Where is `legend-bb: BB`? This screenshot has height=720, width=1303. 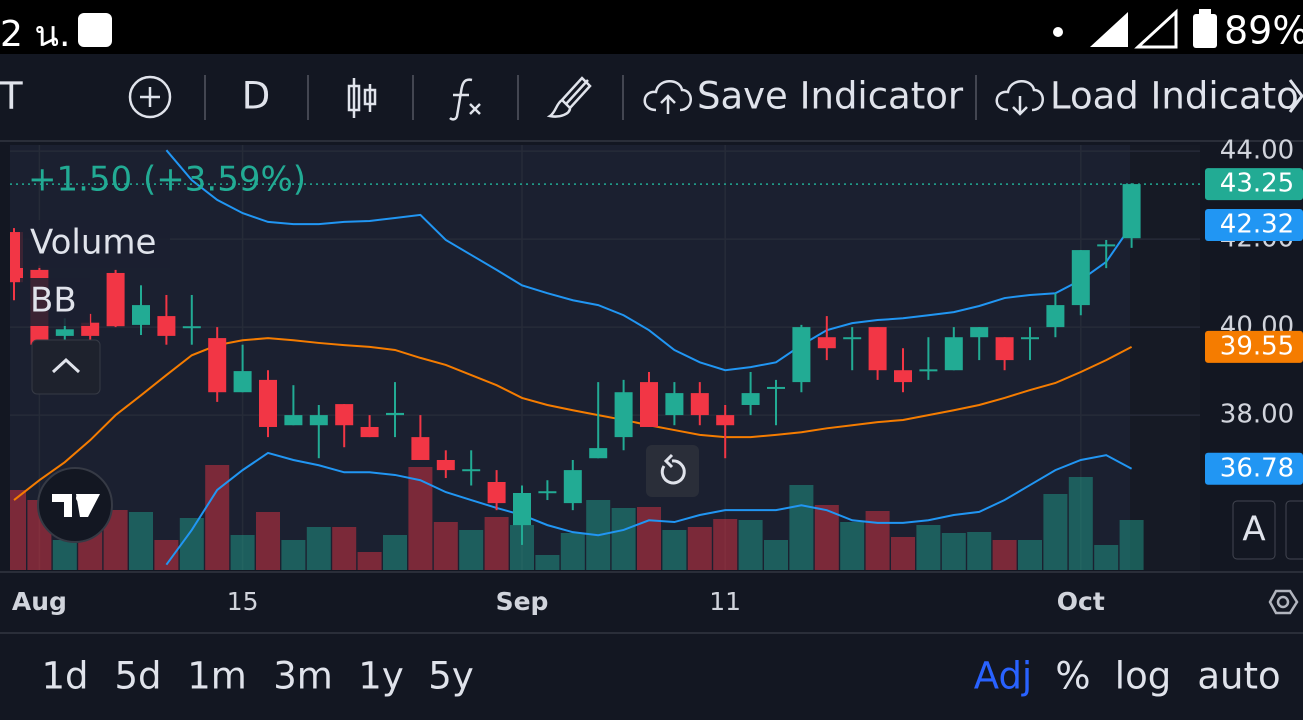
legend-bb: BB is located at coordinates (53, 301).